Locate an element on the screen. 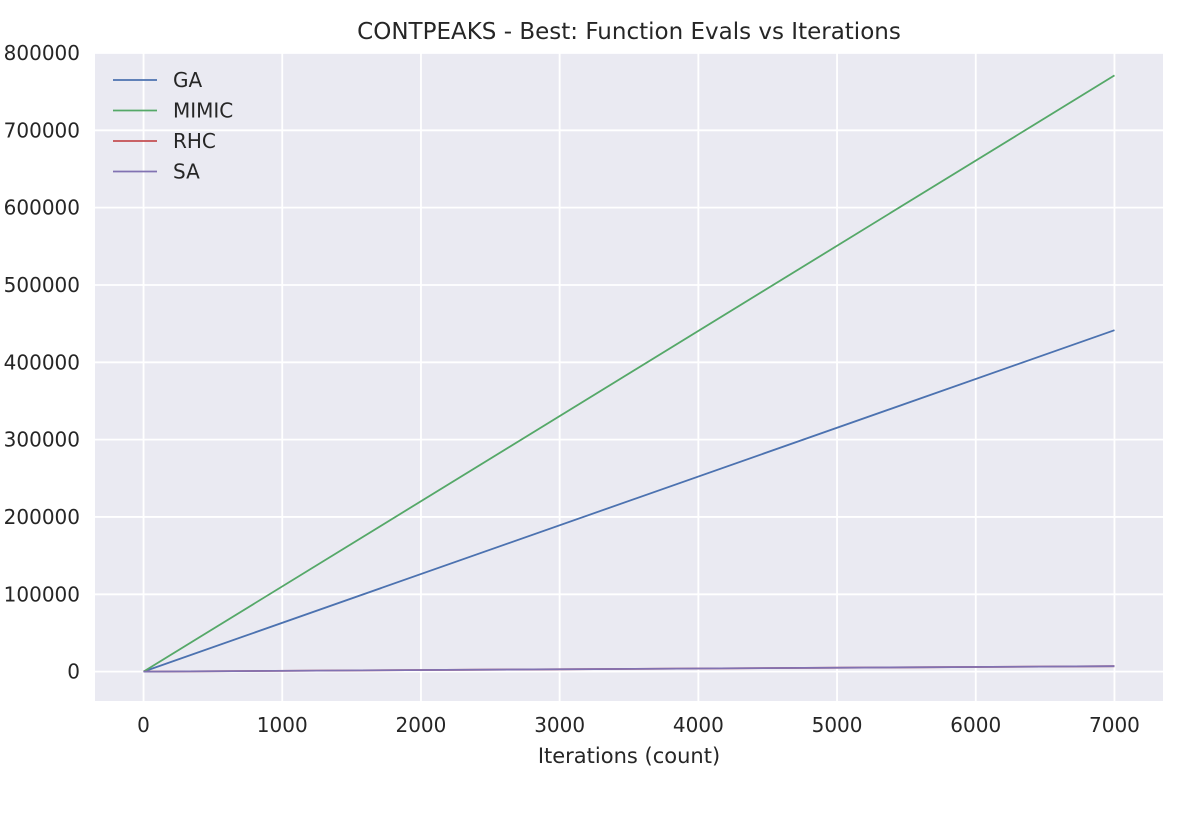 The width and height of the screenshot is (1200, 825). legend-label-ga: GA is located at coordinates (187, 80).